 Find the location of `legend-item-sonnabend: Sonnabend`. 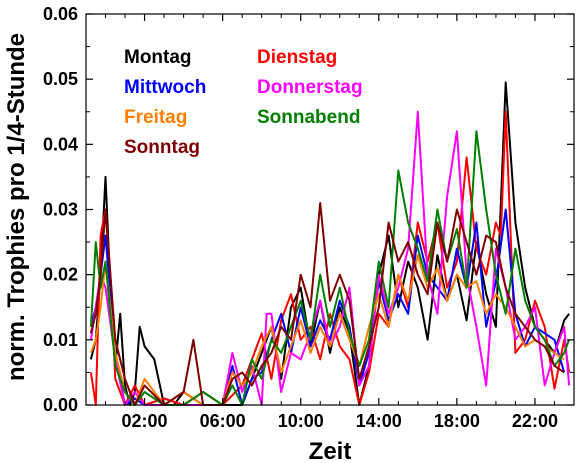

legend-item-sonnabend: Sonnabend is located at coordinates (308, 117).